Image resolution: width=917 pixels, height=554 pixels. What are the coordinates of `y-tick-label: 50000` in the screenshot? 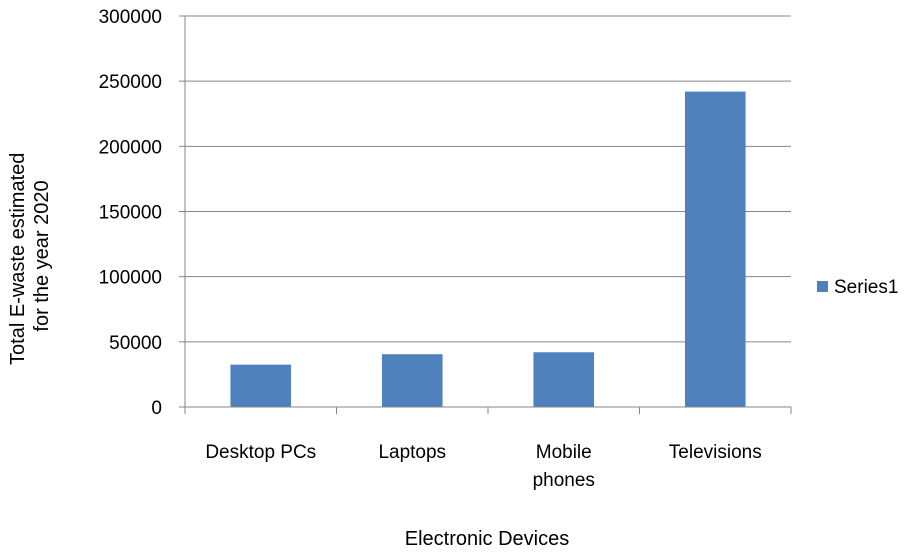 It's located at (135, 343).